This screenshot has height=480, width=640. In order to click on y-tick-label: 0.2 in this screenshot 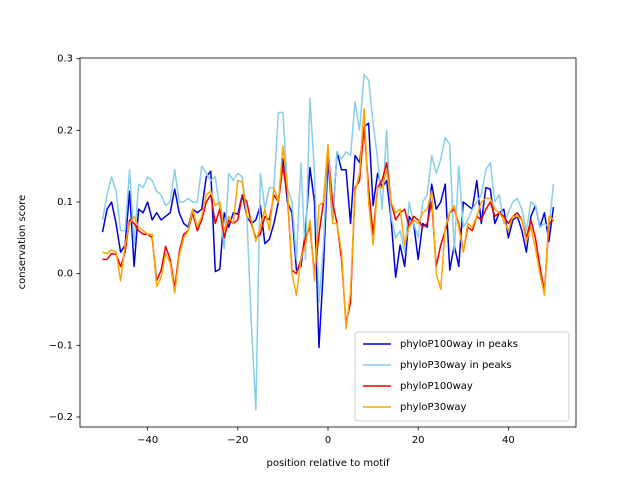, I will do `click(65, 130)`.